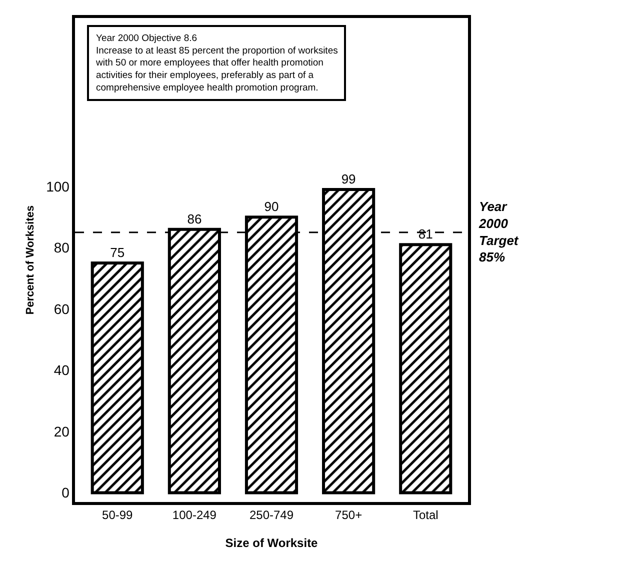 The image size is (629, 564). What do you see at coordinates (348, 515) in the screenshot?
I see `x-tick-label: 750+` at bounding box center [348, 515].